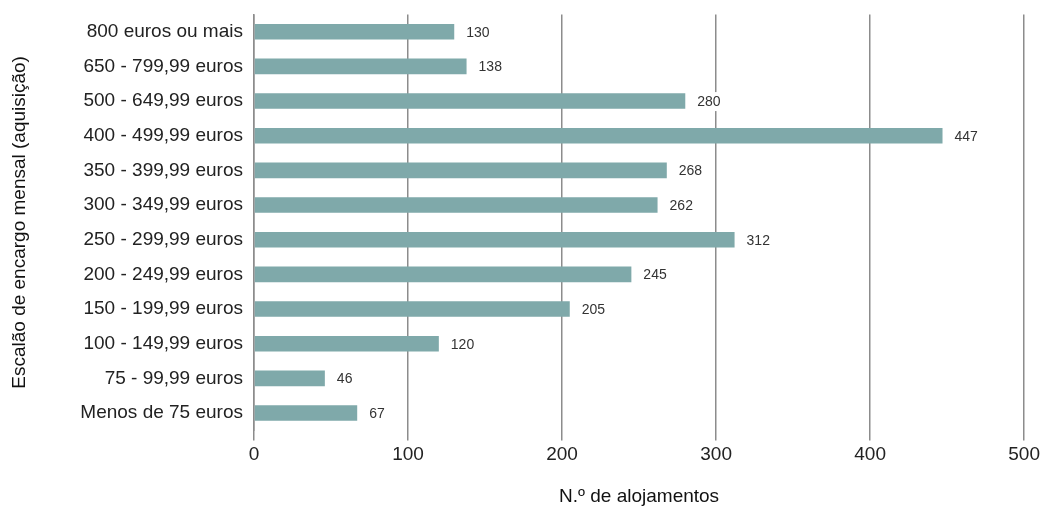  Describe the element at coordinates (163, 169) in the screenshot. I see `y-tick-label: 350 - 399,99 euros` at that location.